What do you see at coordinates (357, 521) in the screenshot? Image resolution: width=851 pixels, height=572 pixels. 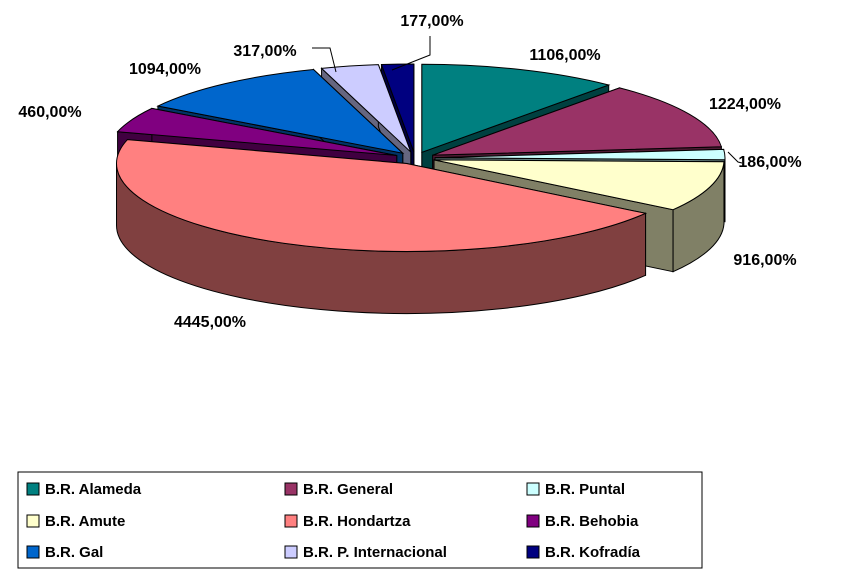 I see `legend-label: B.R. Hondartza` at bounding box center [357, 521].